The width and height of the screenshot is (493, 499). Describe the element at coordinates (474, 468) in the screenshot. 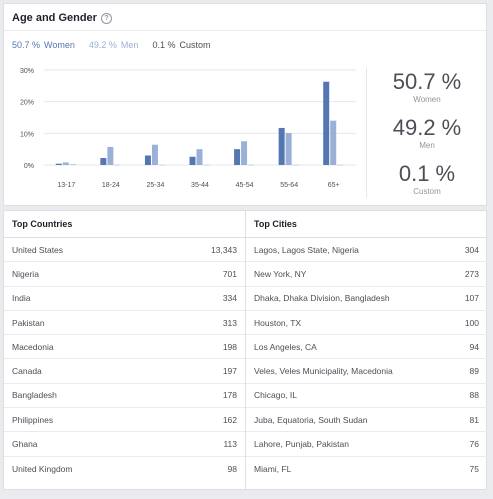

I see `row-value: 75` at that location.